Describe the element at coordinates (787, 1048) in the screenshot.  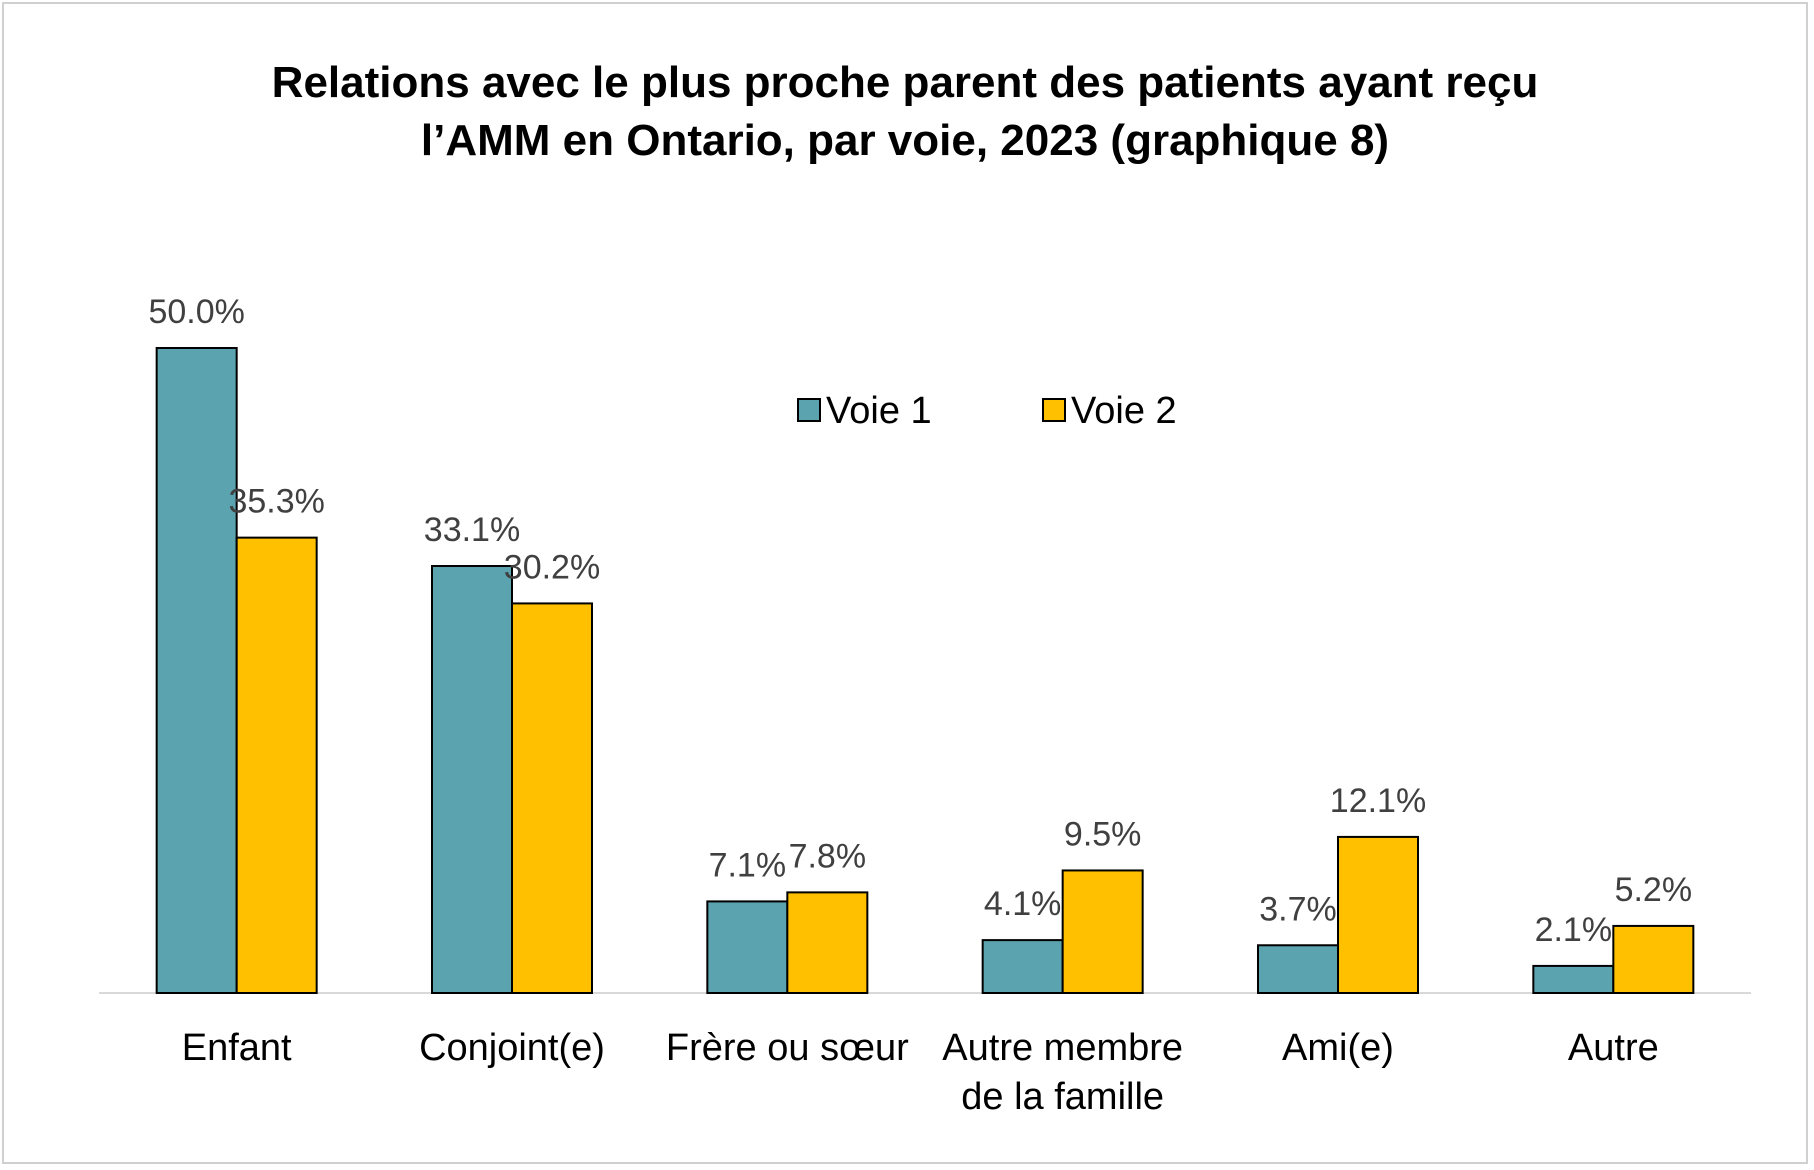
I see `category-label-2: Frère ou sœur` at that location.